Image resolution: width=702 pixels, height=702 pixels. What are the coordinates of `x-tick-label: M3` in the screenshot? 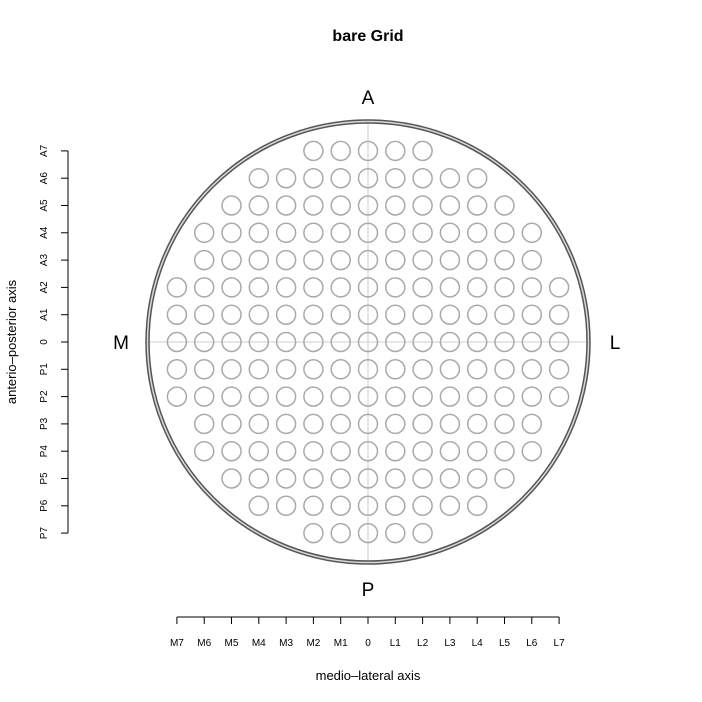 It's located at (286, 643).